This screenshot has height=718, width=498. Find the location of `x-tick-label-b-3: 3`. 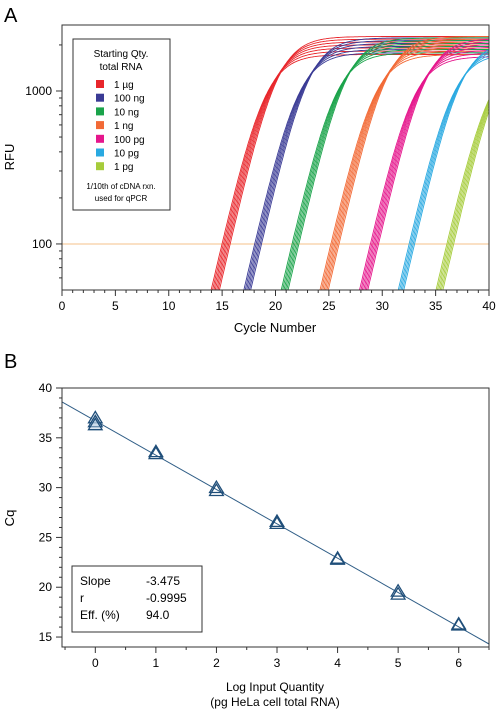

x-tick-label-b-3: 3 is located at coordinates (277, 663).